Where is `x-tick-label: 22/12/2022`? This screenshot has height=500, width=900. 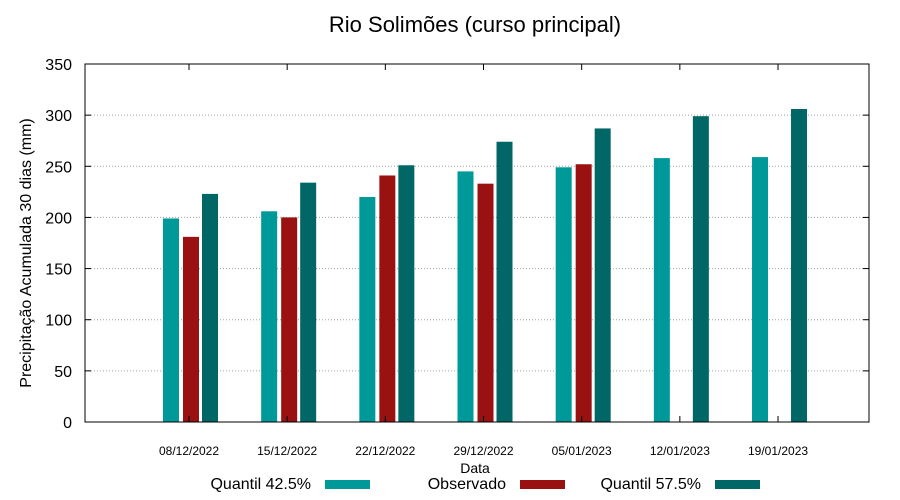 x-tick-label: 22/12/2022 is located at coordinates (385, 451).